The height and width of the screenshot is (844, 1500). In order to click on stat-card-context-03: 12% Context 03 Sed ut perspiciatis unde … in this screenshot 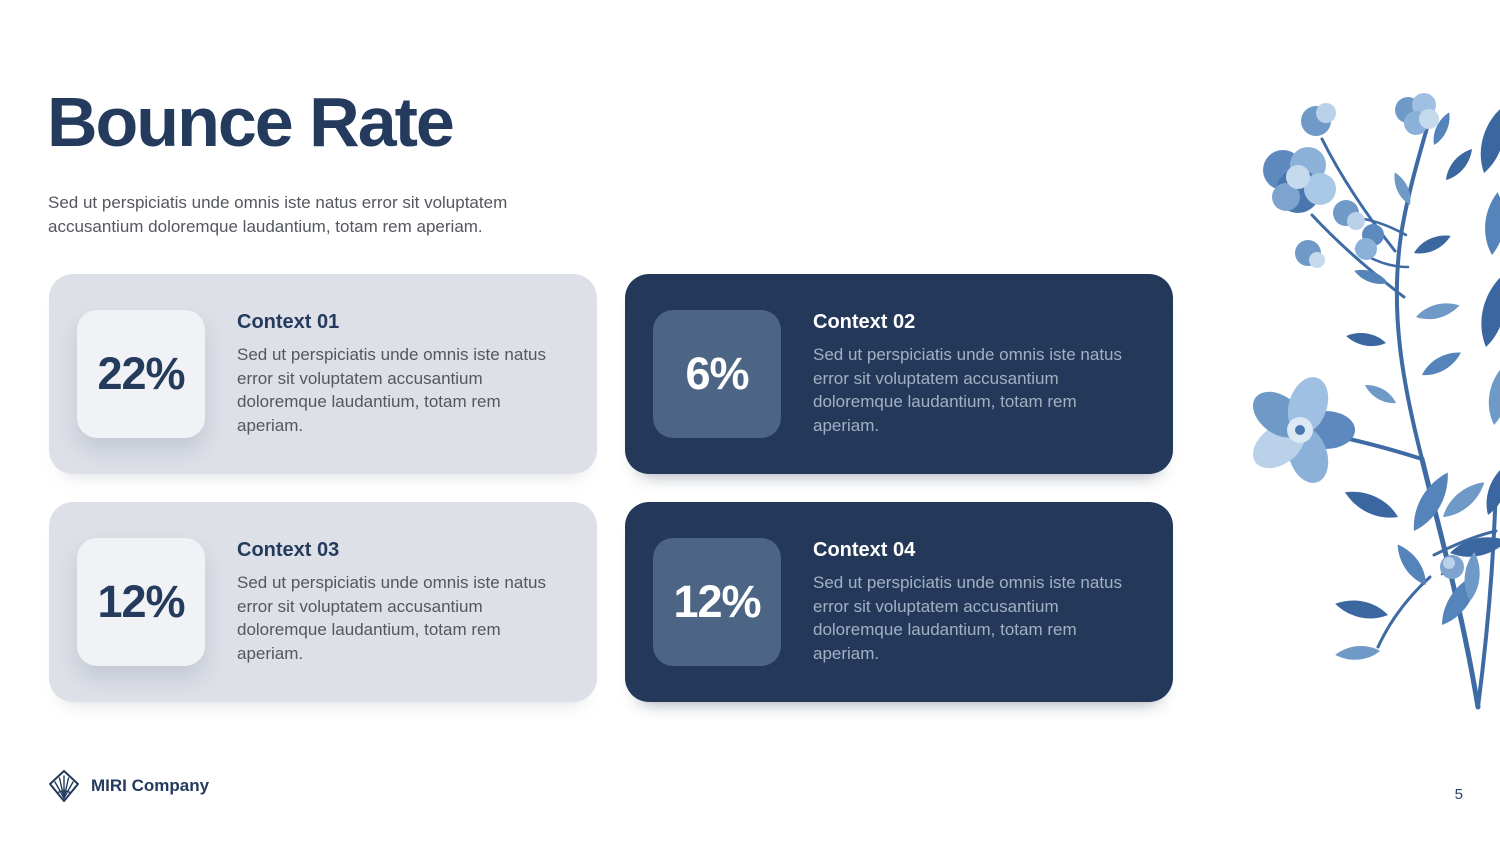, I will do `click(323, 602)`.